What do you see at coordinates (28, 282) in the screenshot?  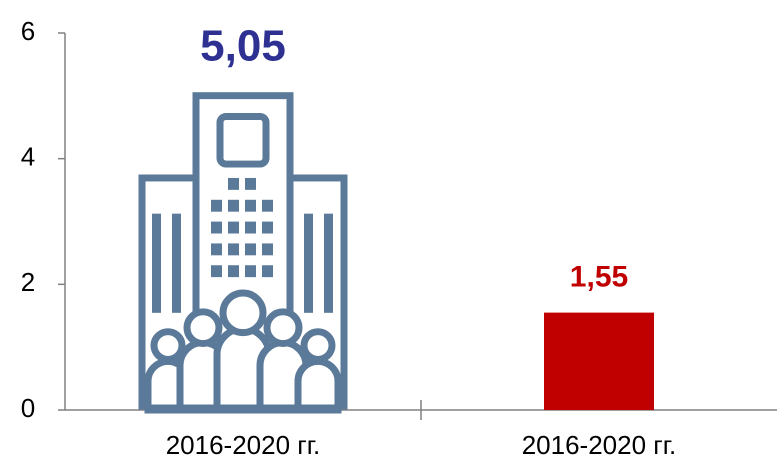 I see `y-tick-label: 2` at bounding box center [28, 282].